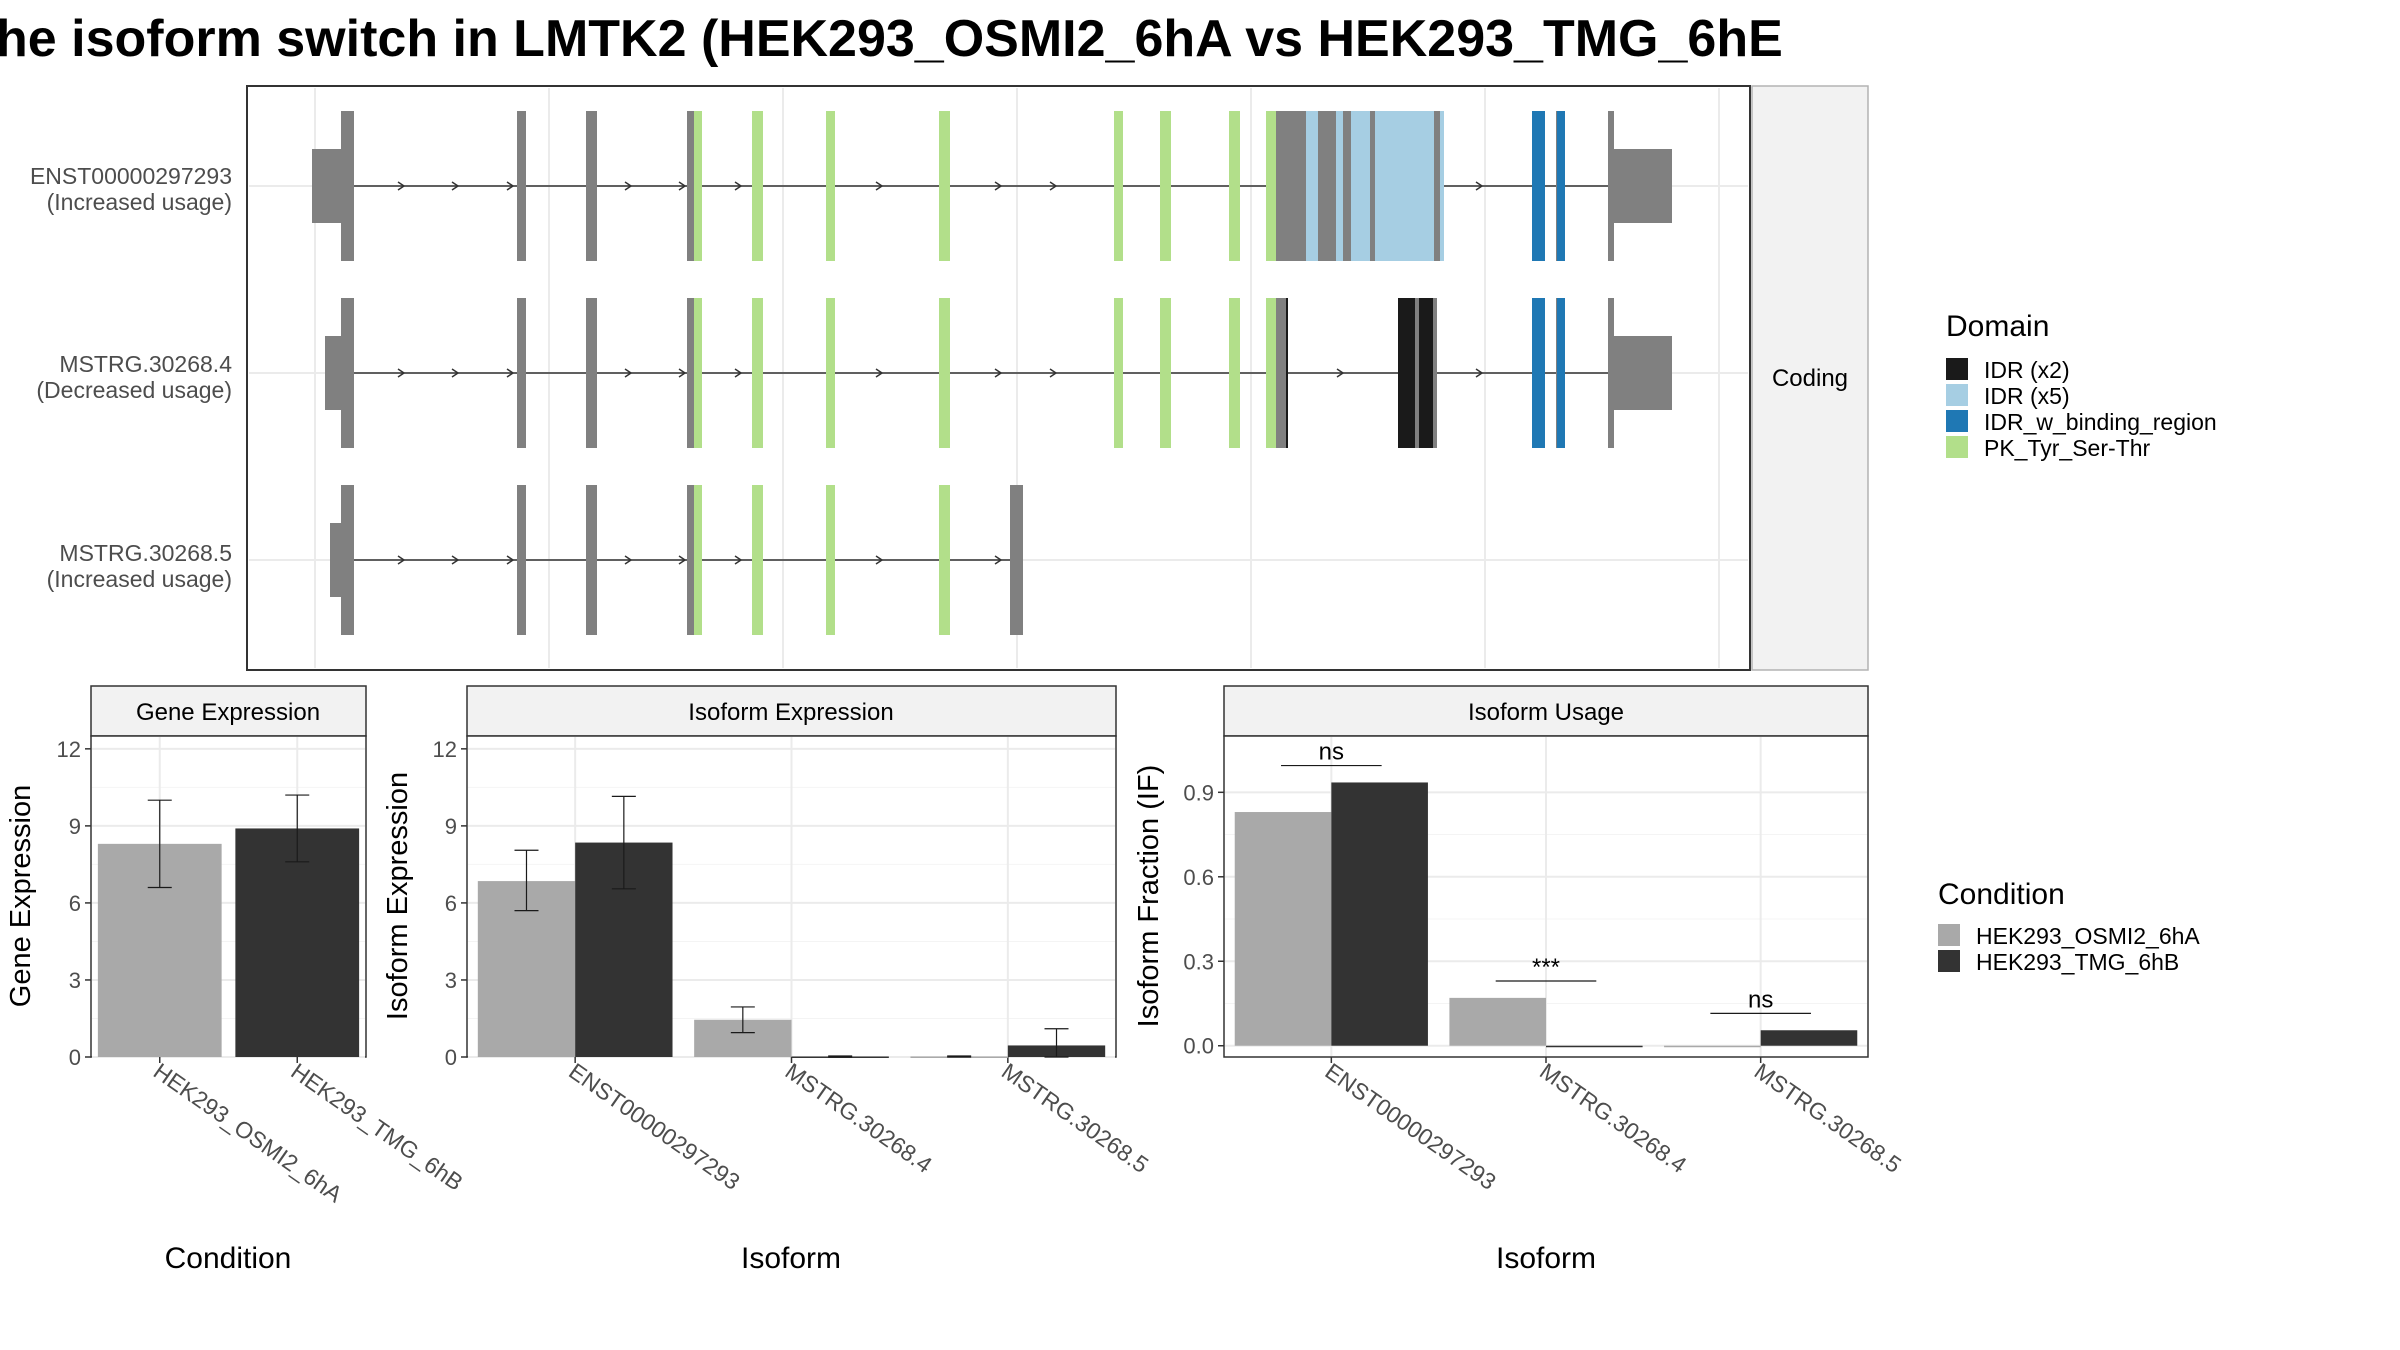 The image size is (2400, 1350). I want to click on isoform-expression-x-tick-label: MSTRG.30268.4, so click(859, 1118).